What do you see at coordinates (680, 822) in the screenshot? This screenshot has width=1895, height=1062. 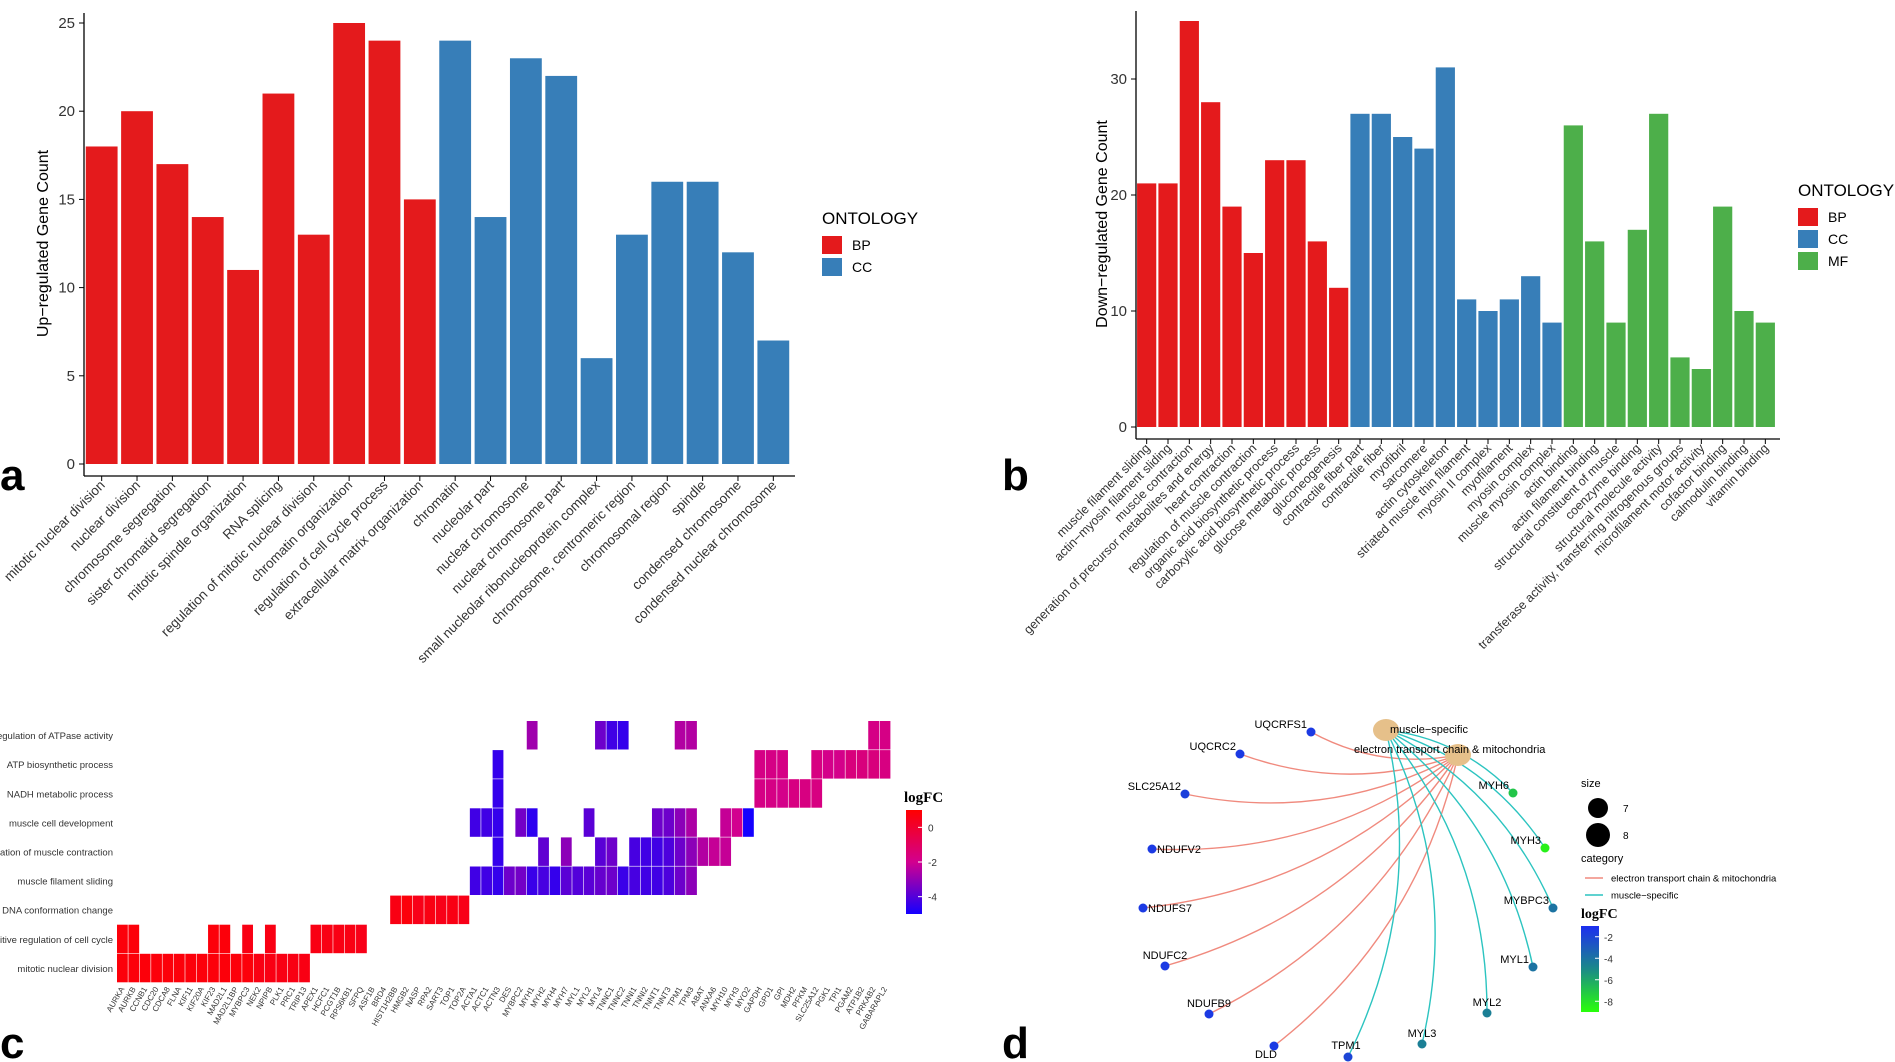 I see `heatmap-cell-tpm1` at bounding box center [680, 822].